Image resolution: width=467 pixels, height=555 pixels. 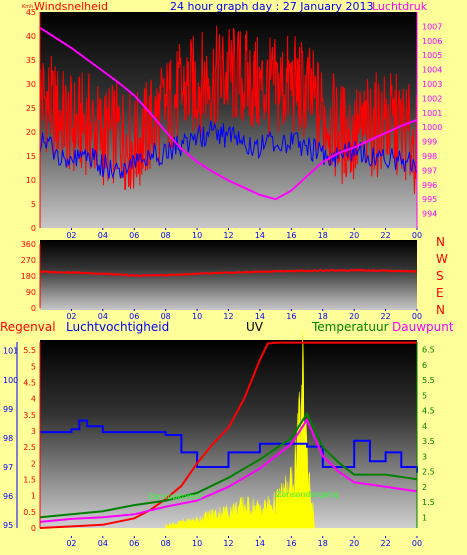 What do you see at coordinates (28, 260) in the screenshot?
I see `direction-tick-label: 270` at bounding box center [28, 260].